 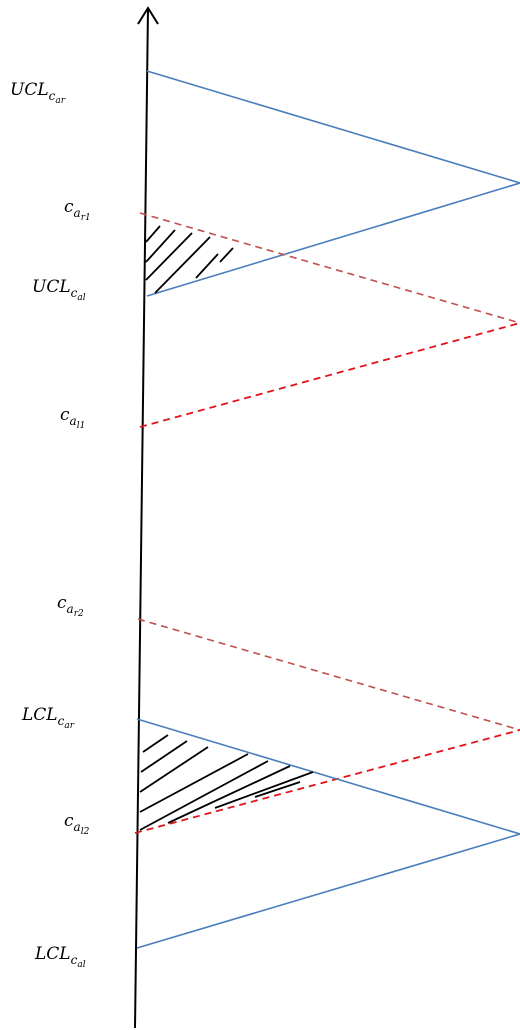 I want to click on ca-l2-line, so click(x=327, y=781).